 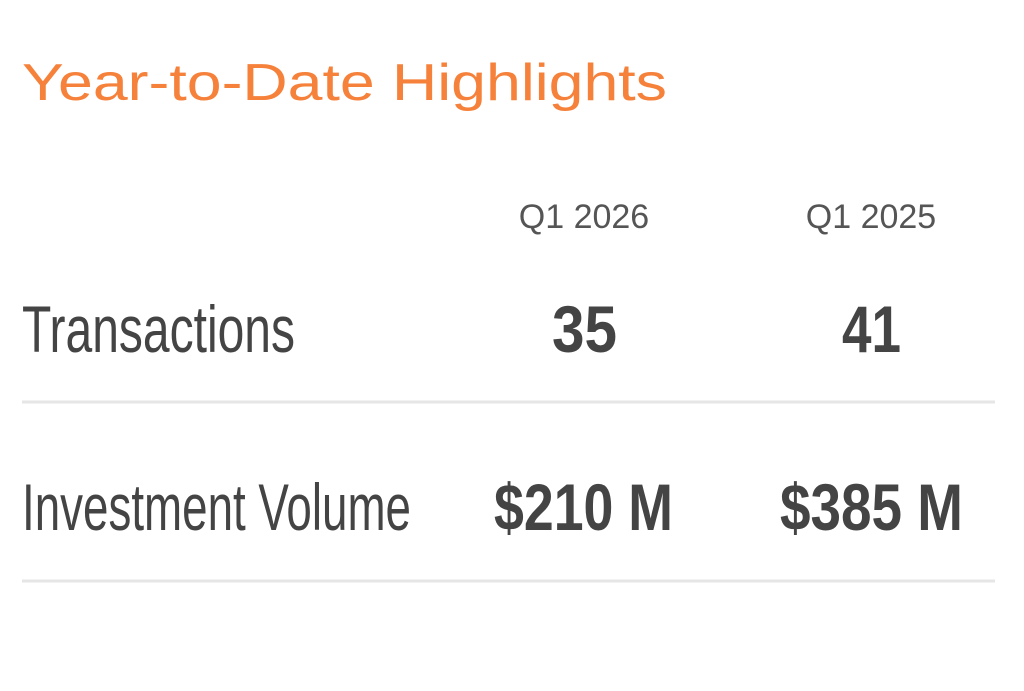 I want to click on cell-value: 35, so click(x=584, y=329).